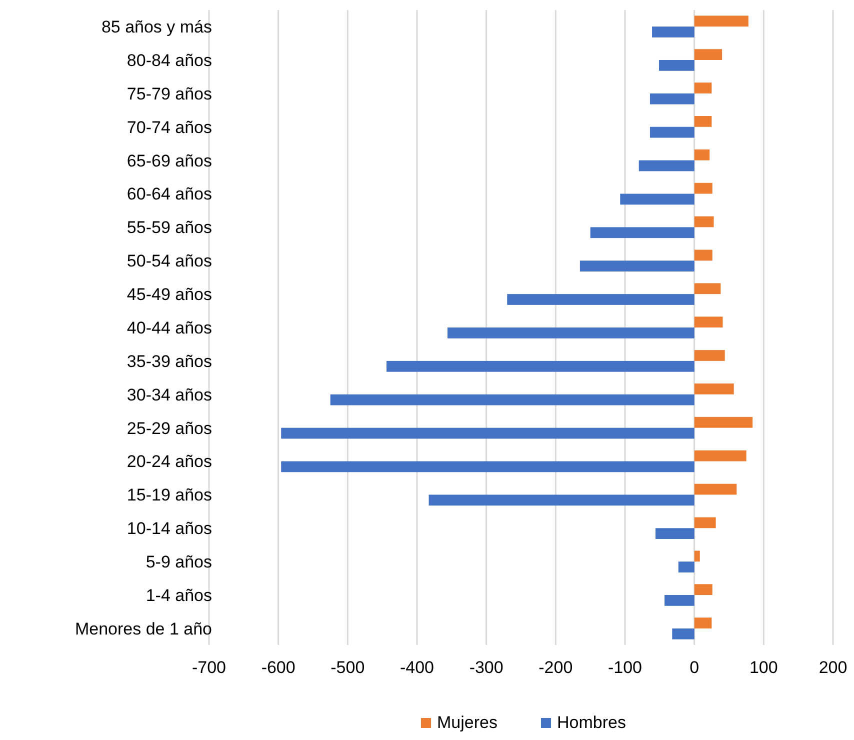 The height and width of the screenshot is (740, 854). I want to click on y-tick-label: 30-34 años, so click(169, 394).